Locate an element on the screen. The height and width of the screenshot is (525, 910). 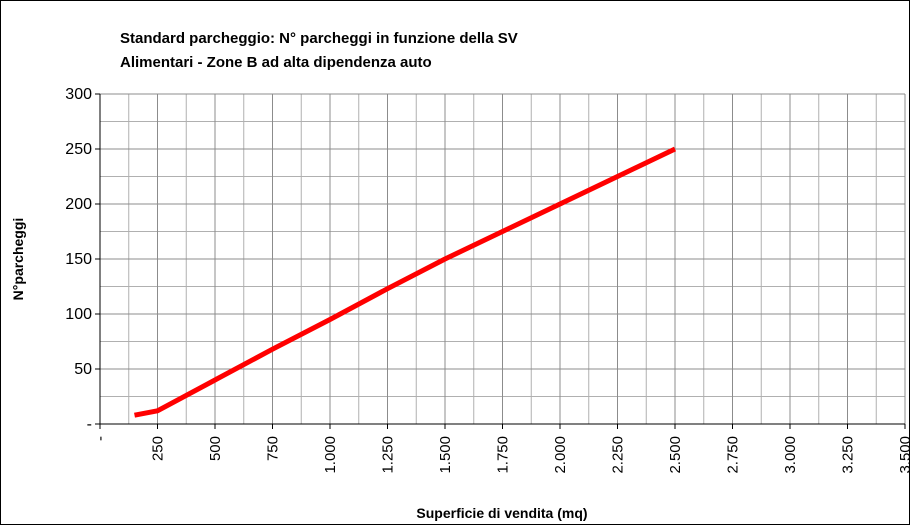
x-tick-label: 3.500 is located at coordinates (903, 455).